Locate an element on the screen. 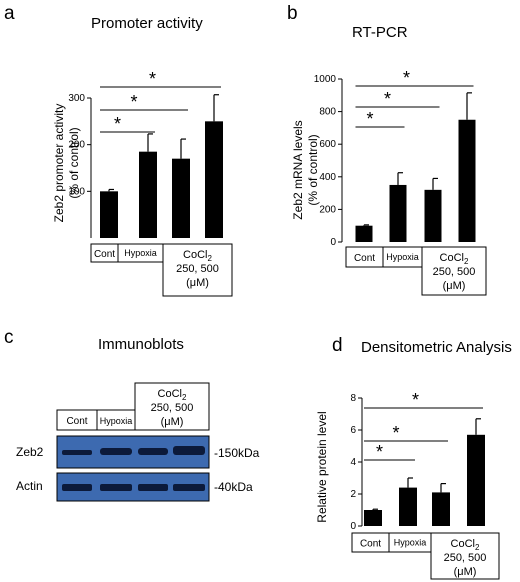  blot-label-hypoxia: Hypoxia is located at coordinates (116, 421).